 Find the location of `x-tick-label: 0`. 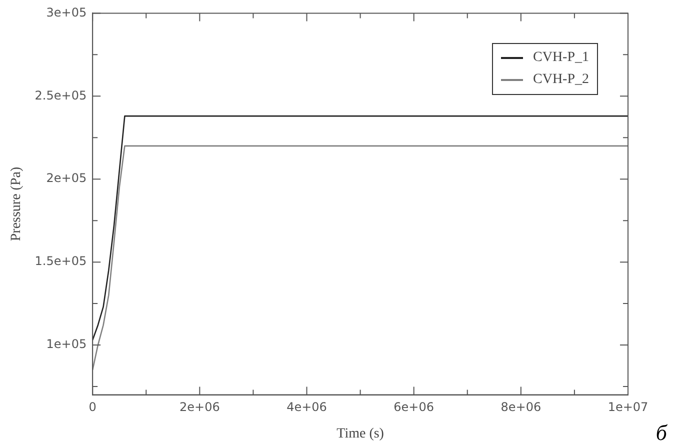

x-tick-label: 0 is located at coordinates (92, 407).